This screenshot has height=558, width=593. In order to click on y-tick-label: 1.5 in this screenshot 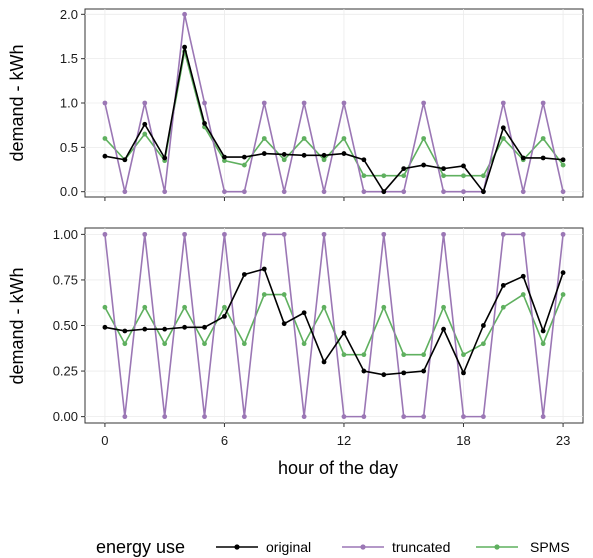, I will do `click(69, 58)`.